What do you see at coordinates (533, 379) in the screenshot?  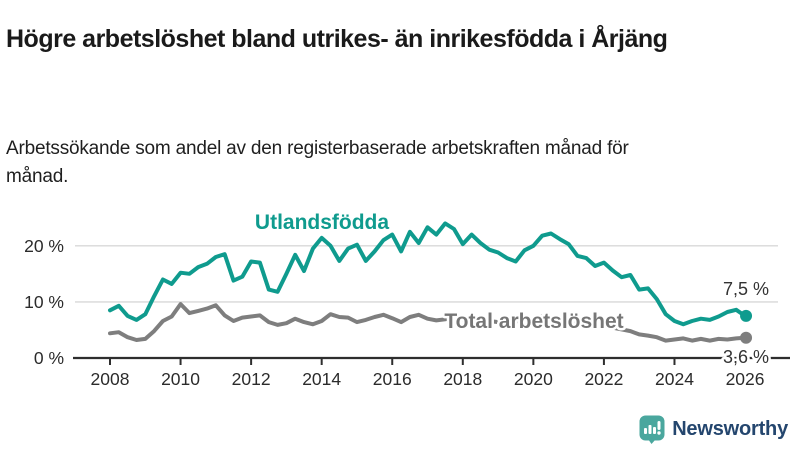 I see `x-tick-label: 2020` at bounding box center [533, 379].